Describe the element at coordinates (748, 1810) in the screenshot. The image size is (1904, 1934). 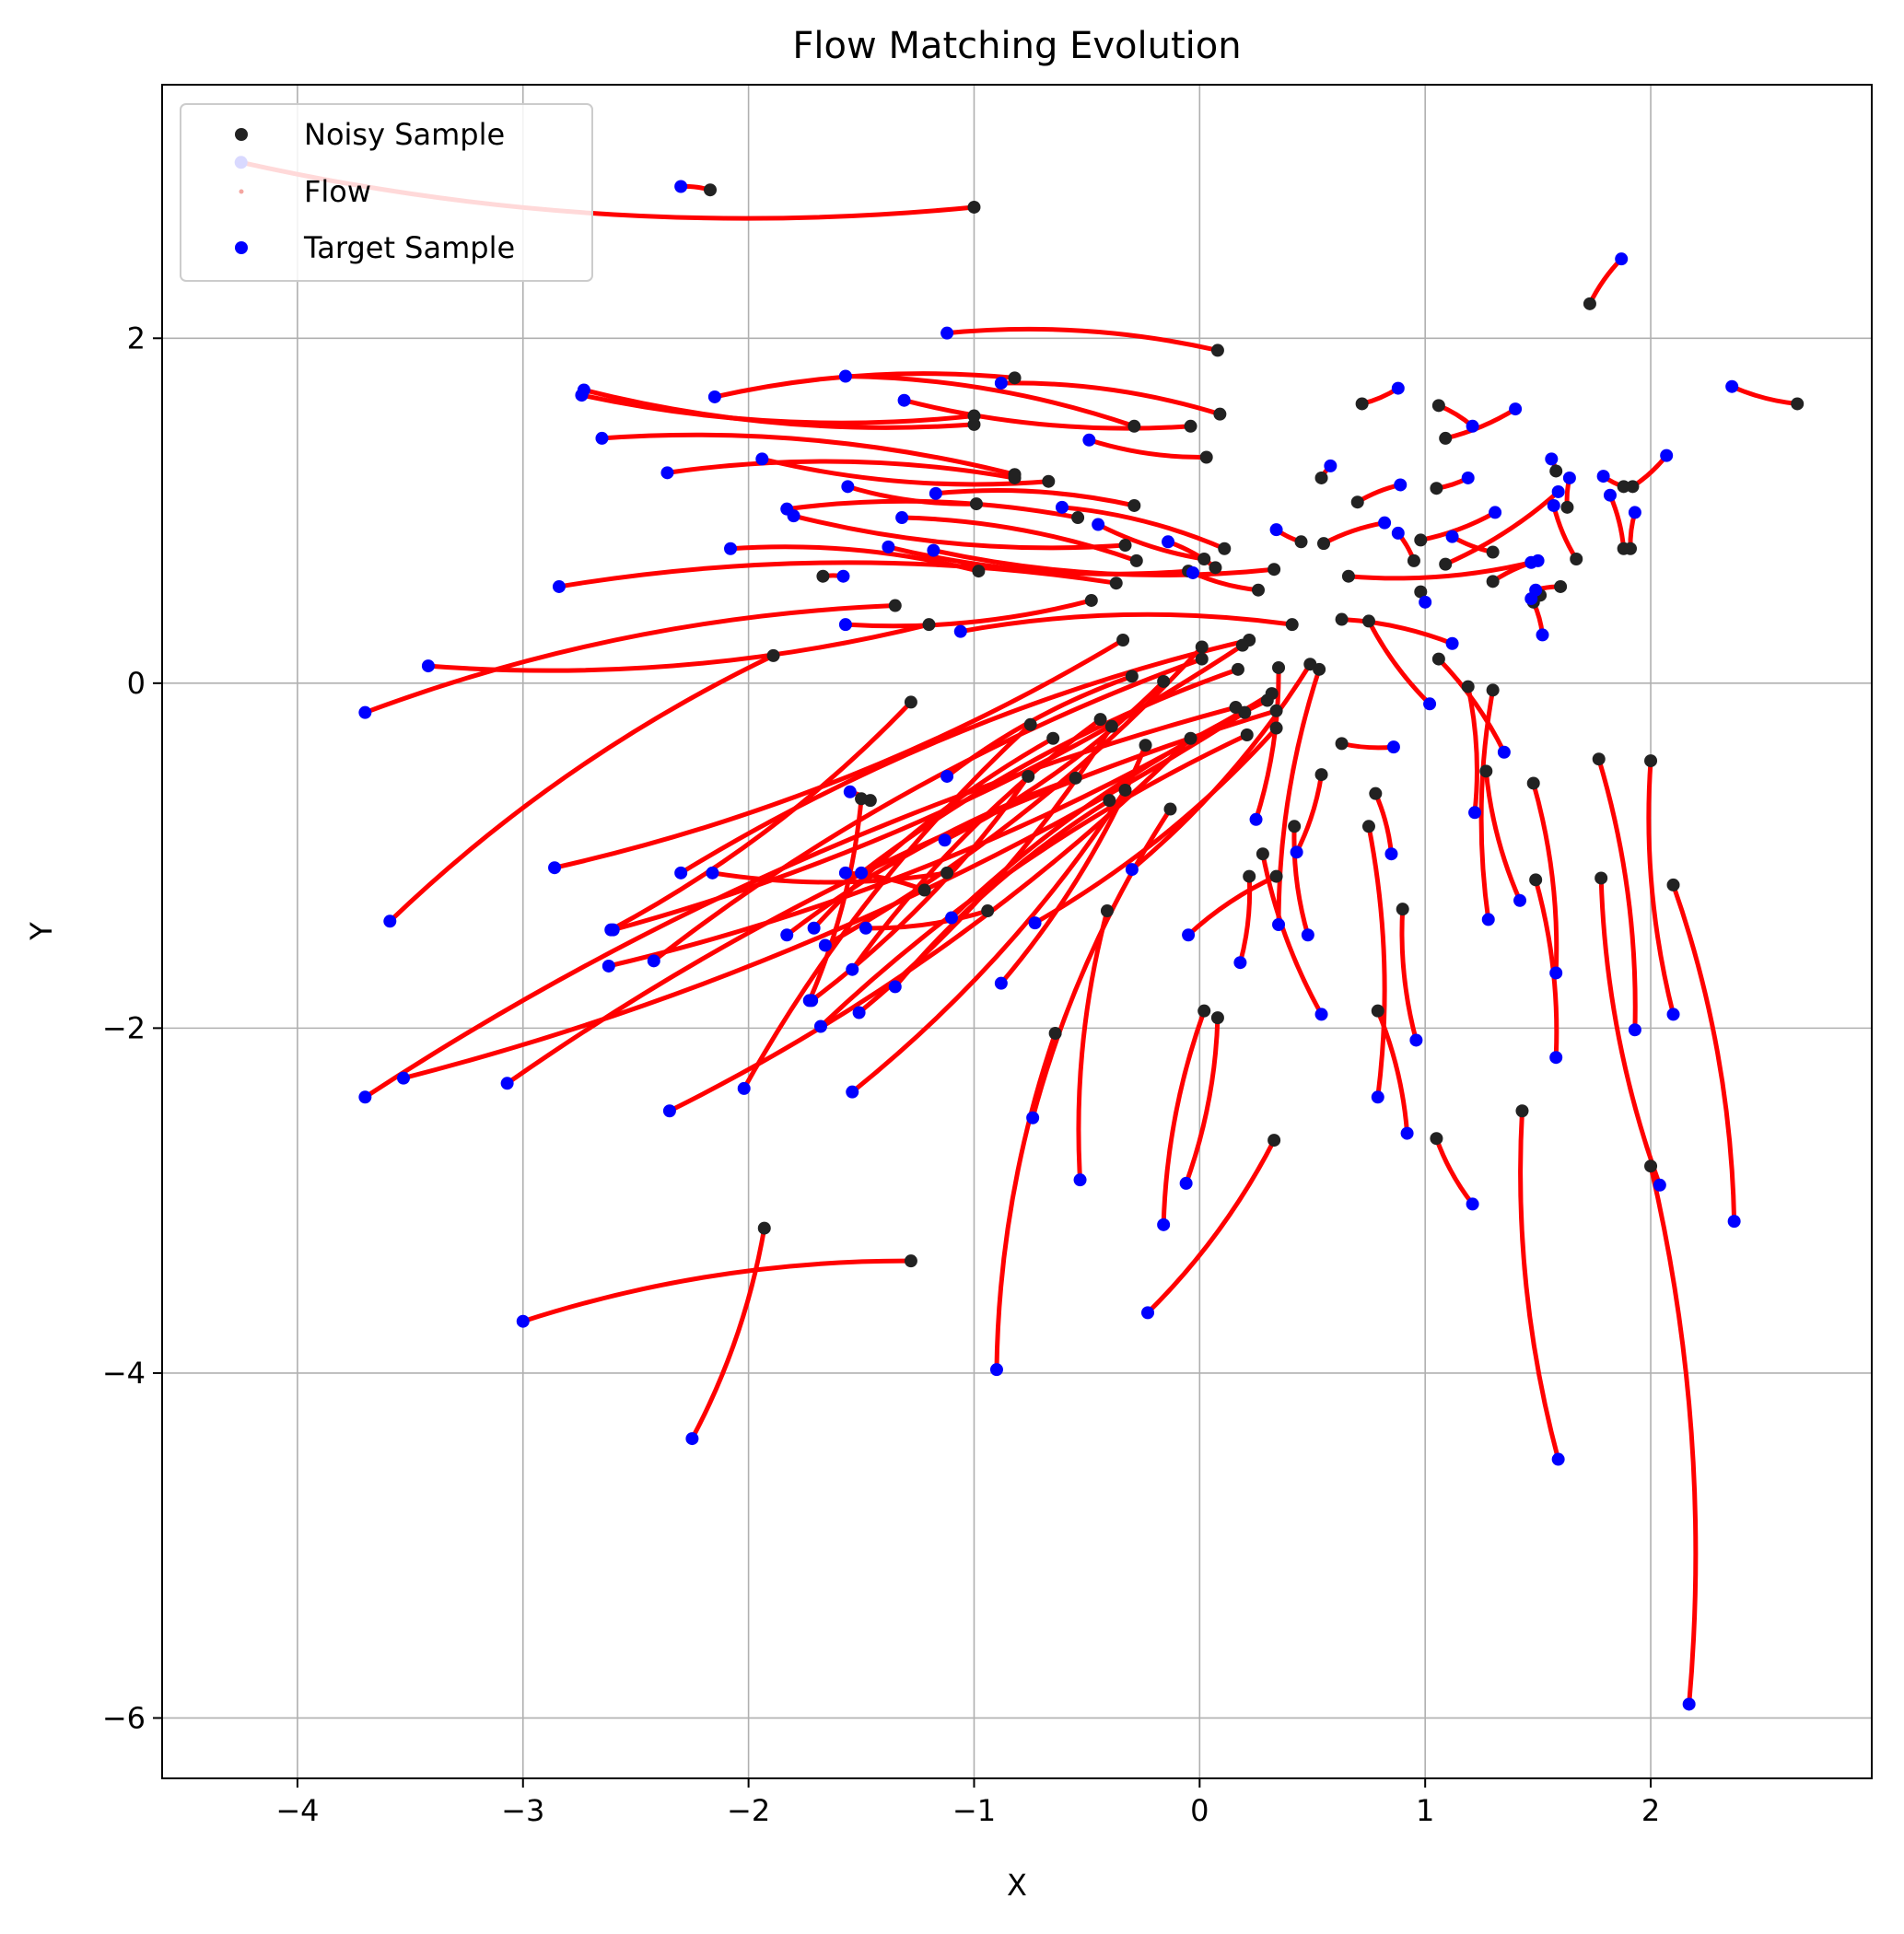
I see `x-tick-label: −2` at that location.